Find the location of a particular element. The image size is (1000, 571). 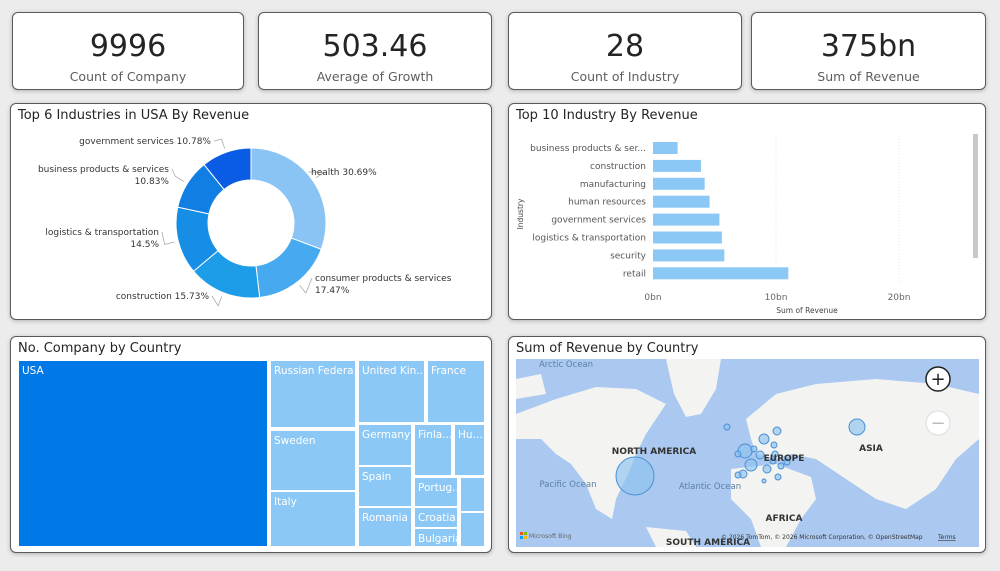

treemap-tile: Croatia is located at coordinates (436, 517).